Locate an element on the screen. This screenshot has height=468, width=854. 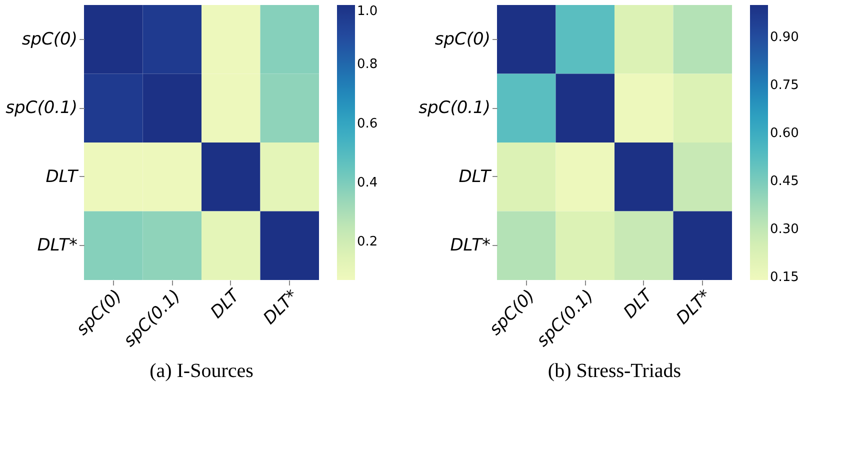
color-bar-label: 0.45 is located at coordinates (784, 181).